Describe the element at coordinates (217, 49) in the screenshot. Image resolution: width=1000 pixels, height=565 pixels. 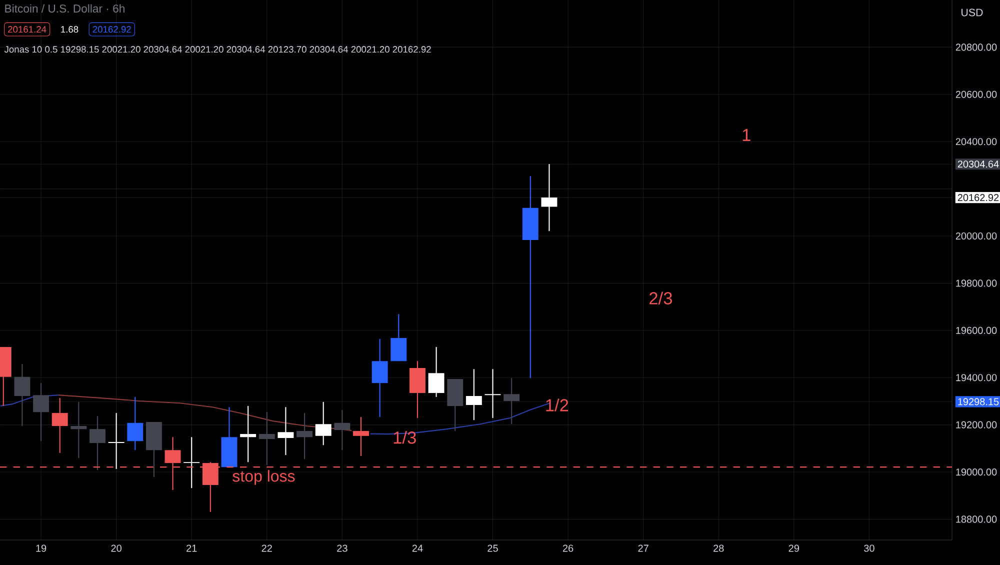
I see `annotation: Jonas 10 0.5 19298.15 20021.20 20304.64 20021.20 20304.64 20123.70 20304.64 20021.20 20162.92` at that location.